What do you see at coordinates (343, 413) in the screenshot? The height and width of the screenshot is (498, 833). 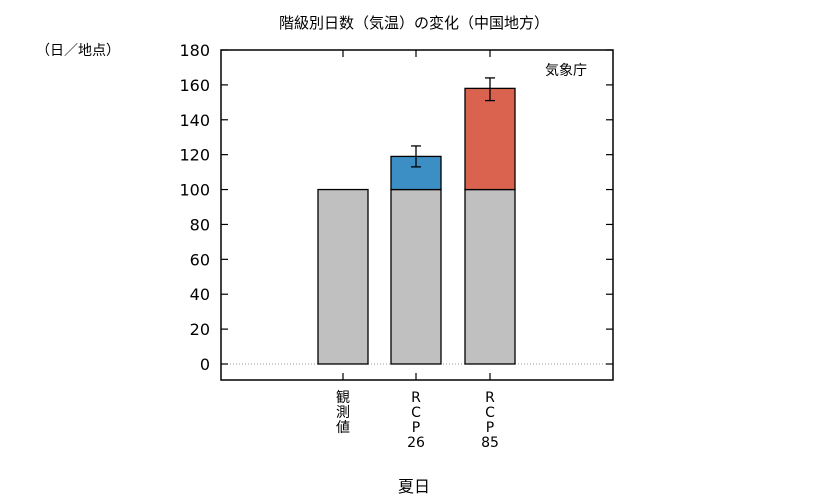 I see `x-tick-label: 測` at bounding box center [343, 413].